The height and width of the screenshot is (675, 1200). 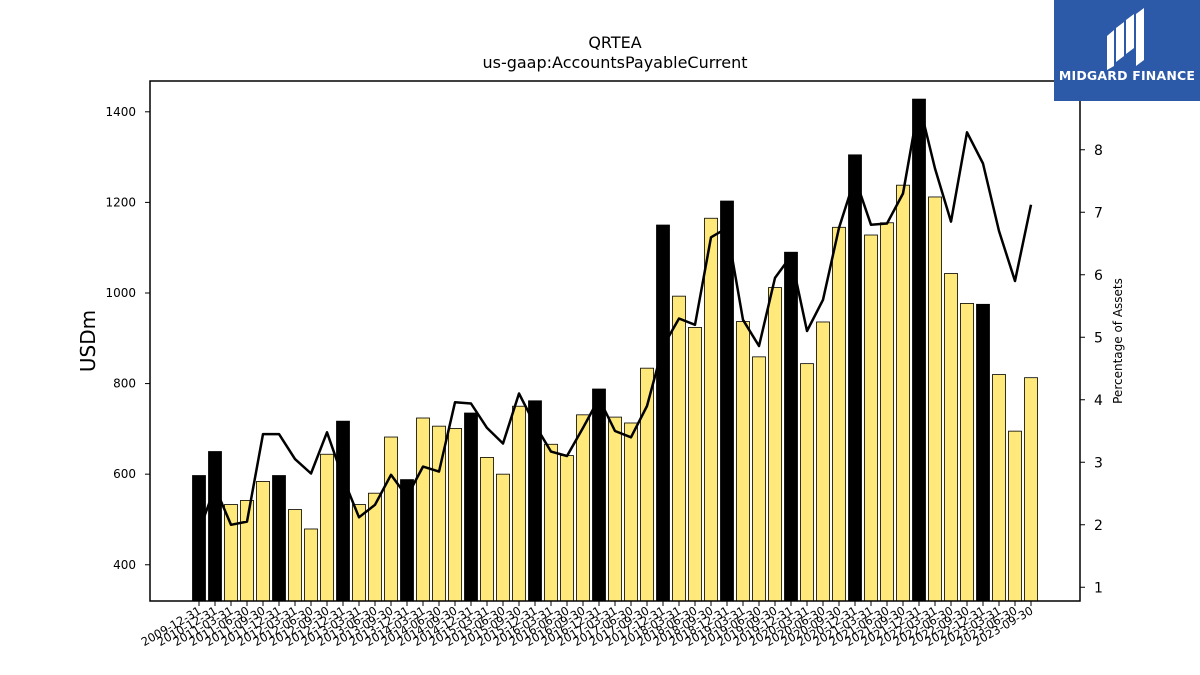 I want to click on brand-logo: MIDGARD FINANCE, so click(x=1127, y=50).